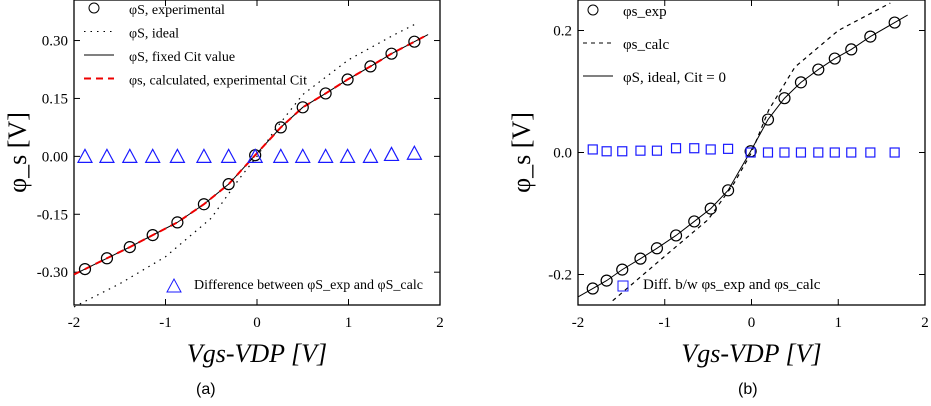 This screenshot has height=406, width=931. What do you see at coordinates (55, 157) in the screenshot?
I see `y-tick-label: 0.00` at bounding box center [55, 157].